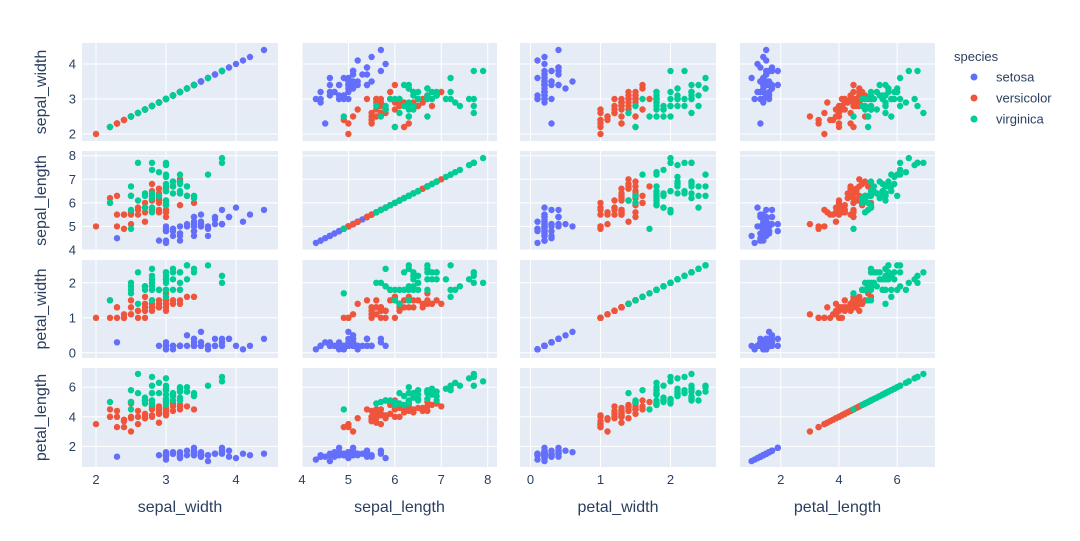 The width and height of the screenshot is (1080, 541). Describe the element at coordinates (1015, 77) in the screenshot. I see `legend-label: setosa` at that location.